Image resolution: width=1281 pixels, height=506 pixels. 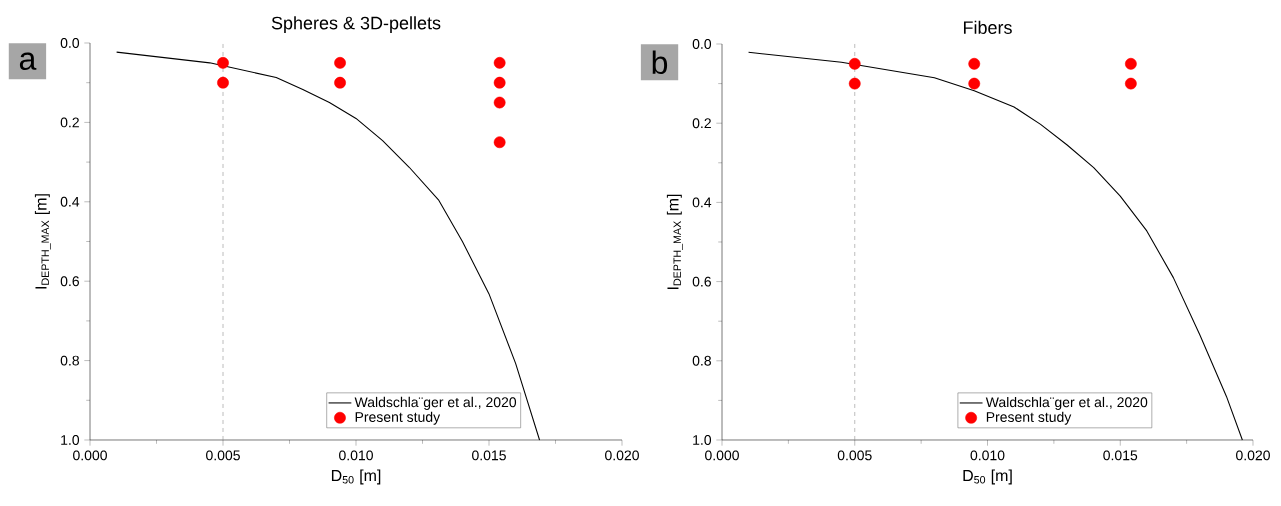 What do you see at coordinates (28, 61) in the screenshot?
I see `text: a` at bounding box center [28, 61].